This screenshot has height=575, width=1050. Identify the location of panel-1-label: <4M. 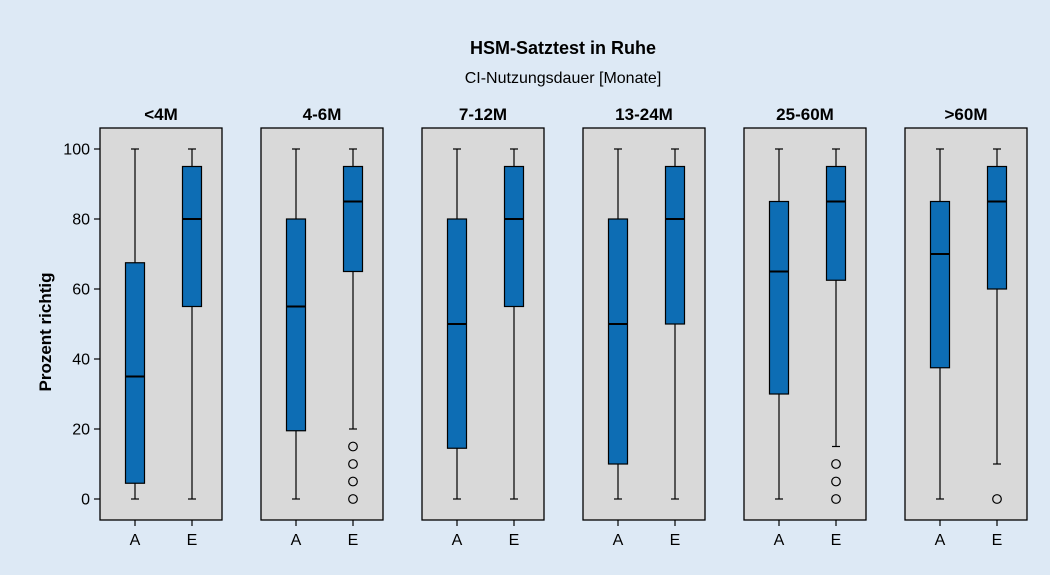
(161, 114).